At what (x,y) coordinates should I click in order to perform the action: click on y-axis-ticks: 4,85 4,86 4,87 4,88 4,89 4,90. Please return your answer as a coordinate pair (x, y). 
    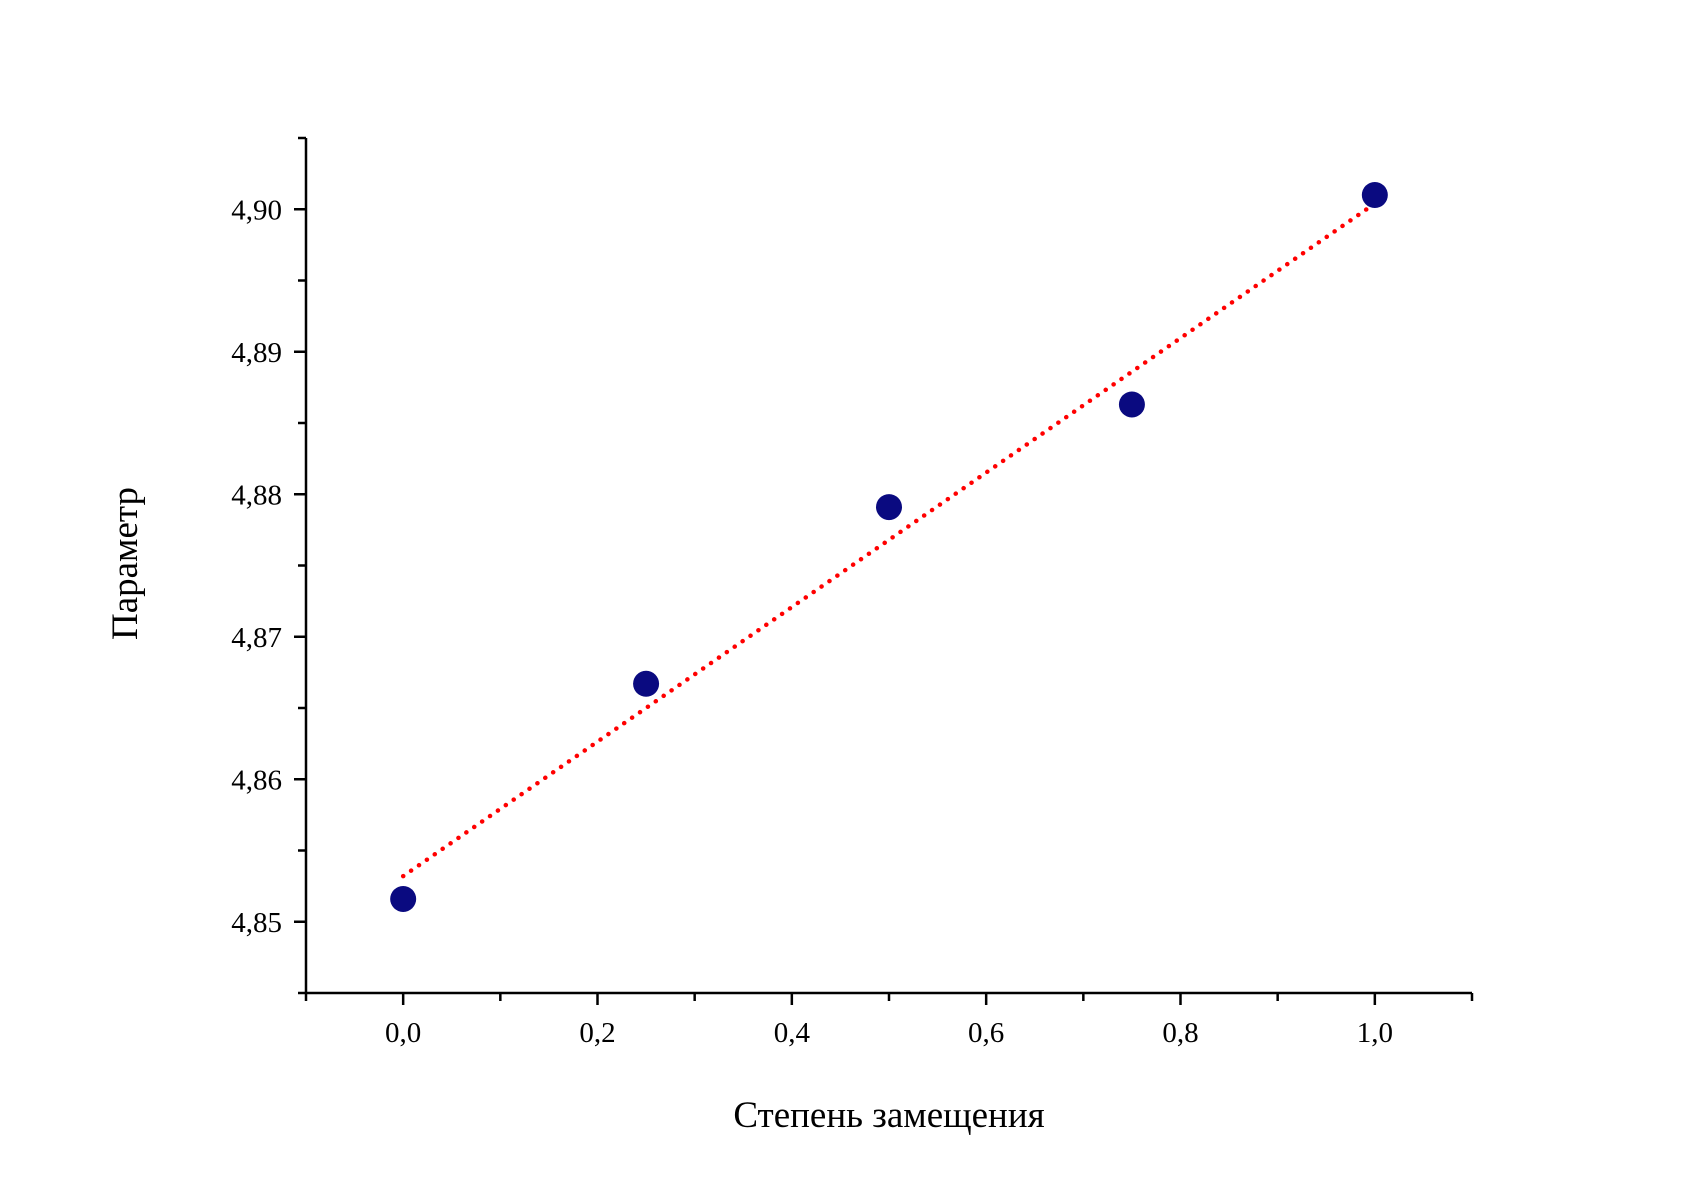
    Looking at the image, I should click on (268, 565).